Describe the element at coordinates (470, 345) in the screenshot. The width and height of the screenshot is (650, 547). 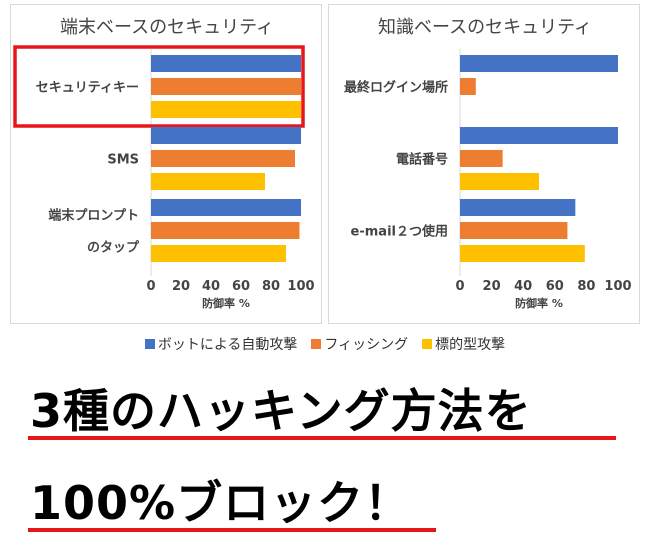
I see `legend-label: 標的型攻撃` at that location.